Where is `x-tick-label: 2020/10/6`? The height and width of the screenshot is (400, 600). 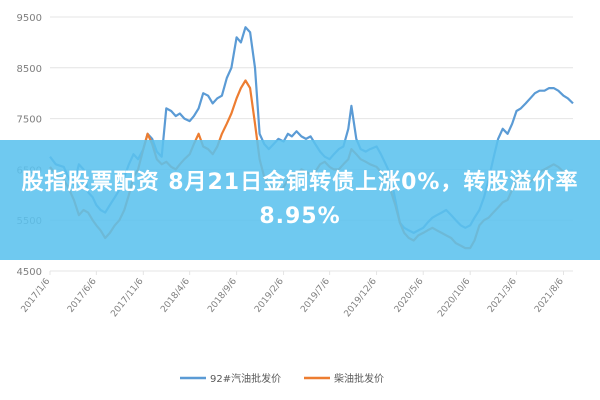 x-tick-label: 2020/10/6 is located at coordinates (454, 297).